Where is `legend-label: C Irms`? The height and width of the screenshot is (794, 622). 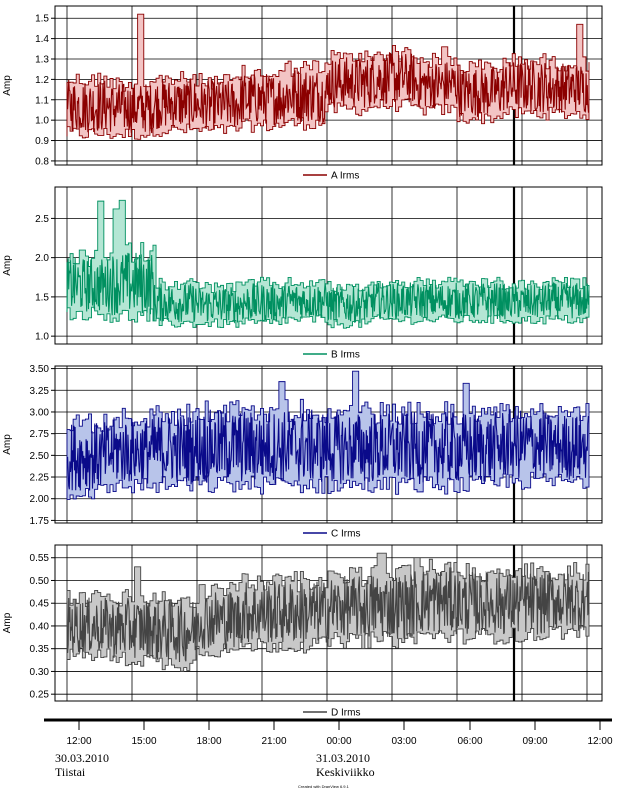
legend-label: C Irms is located at coordinates (345, 534).